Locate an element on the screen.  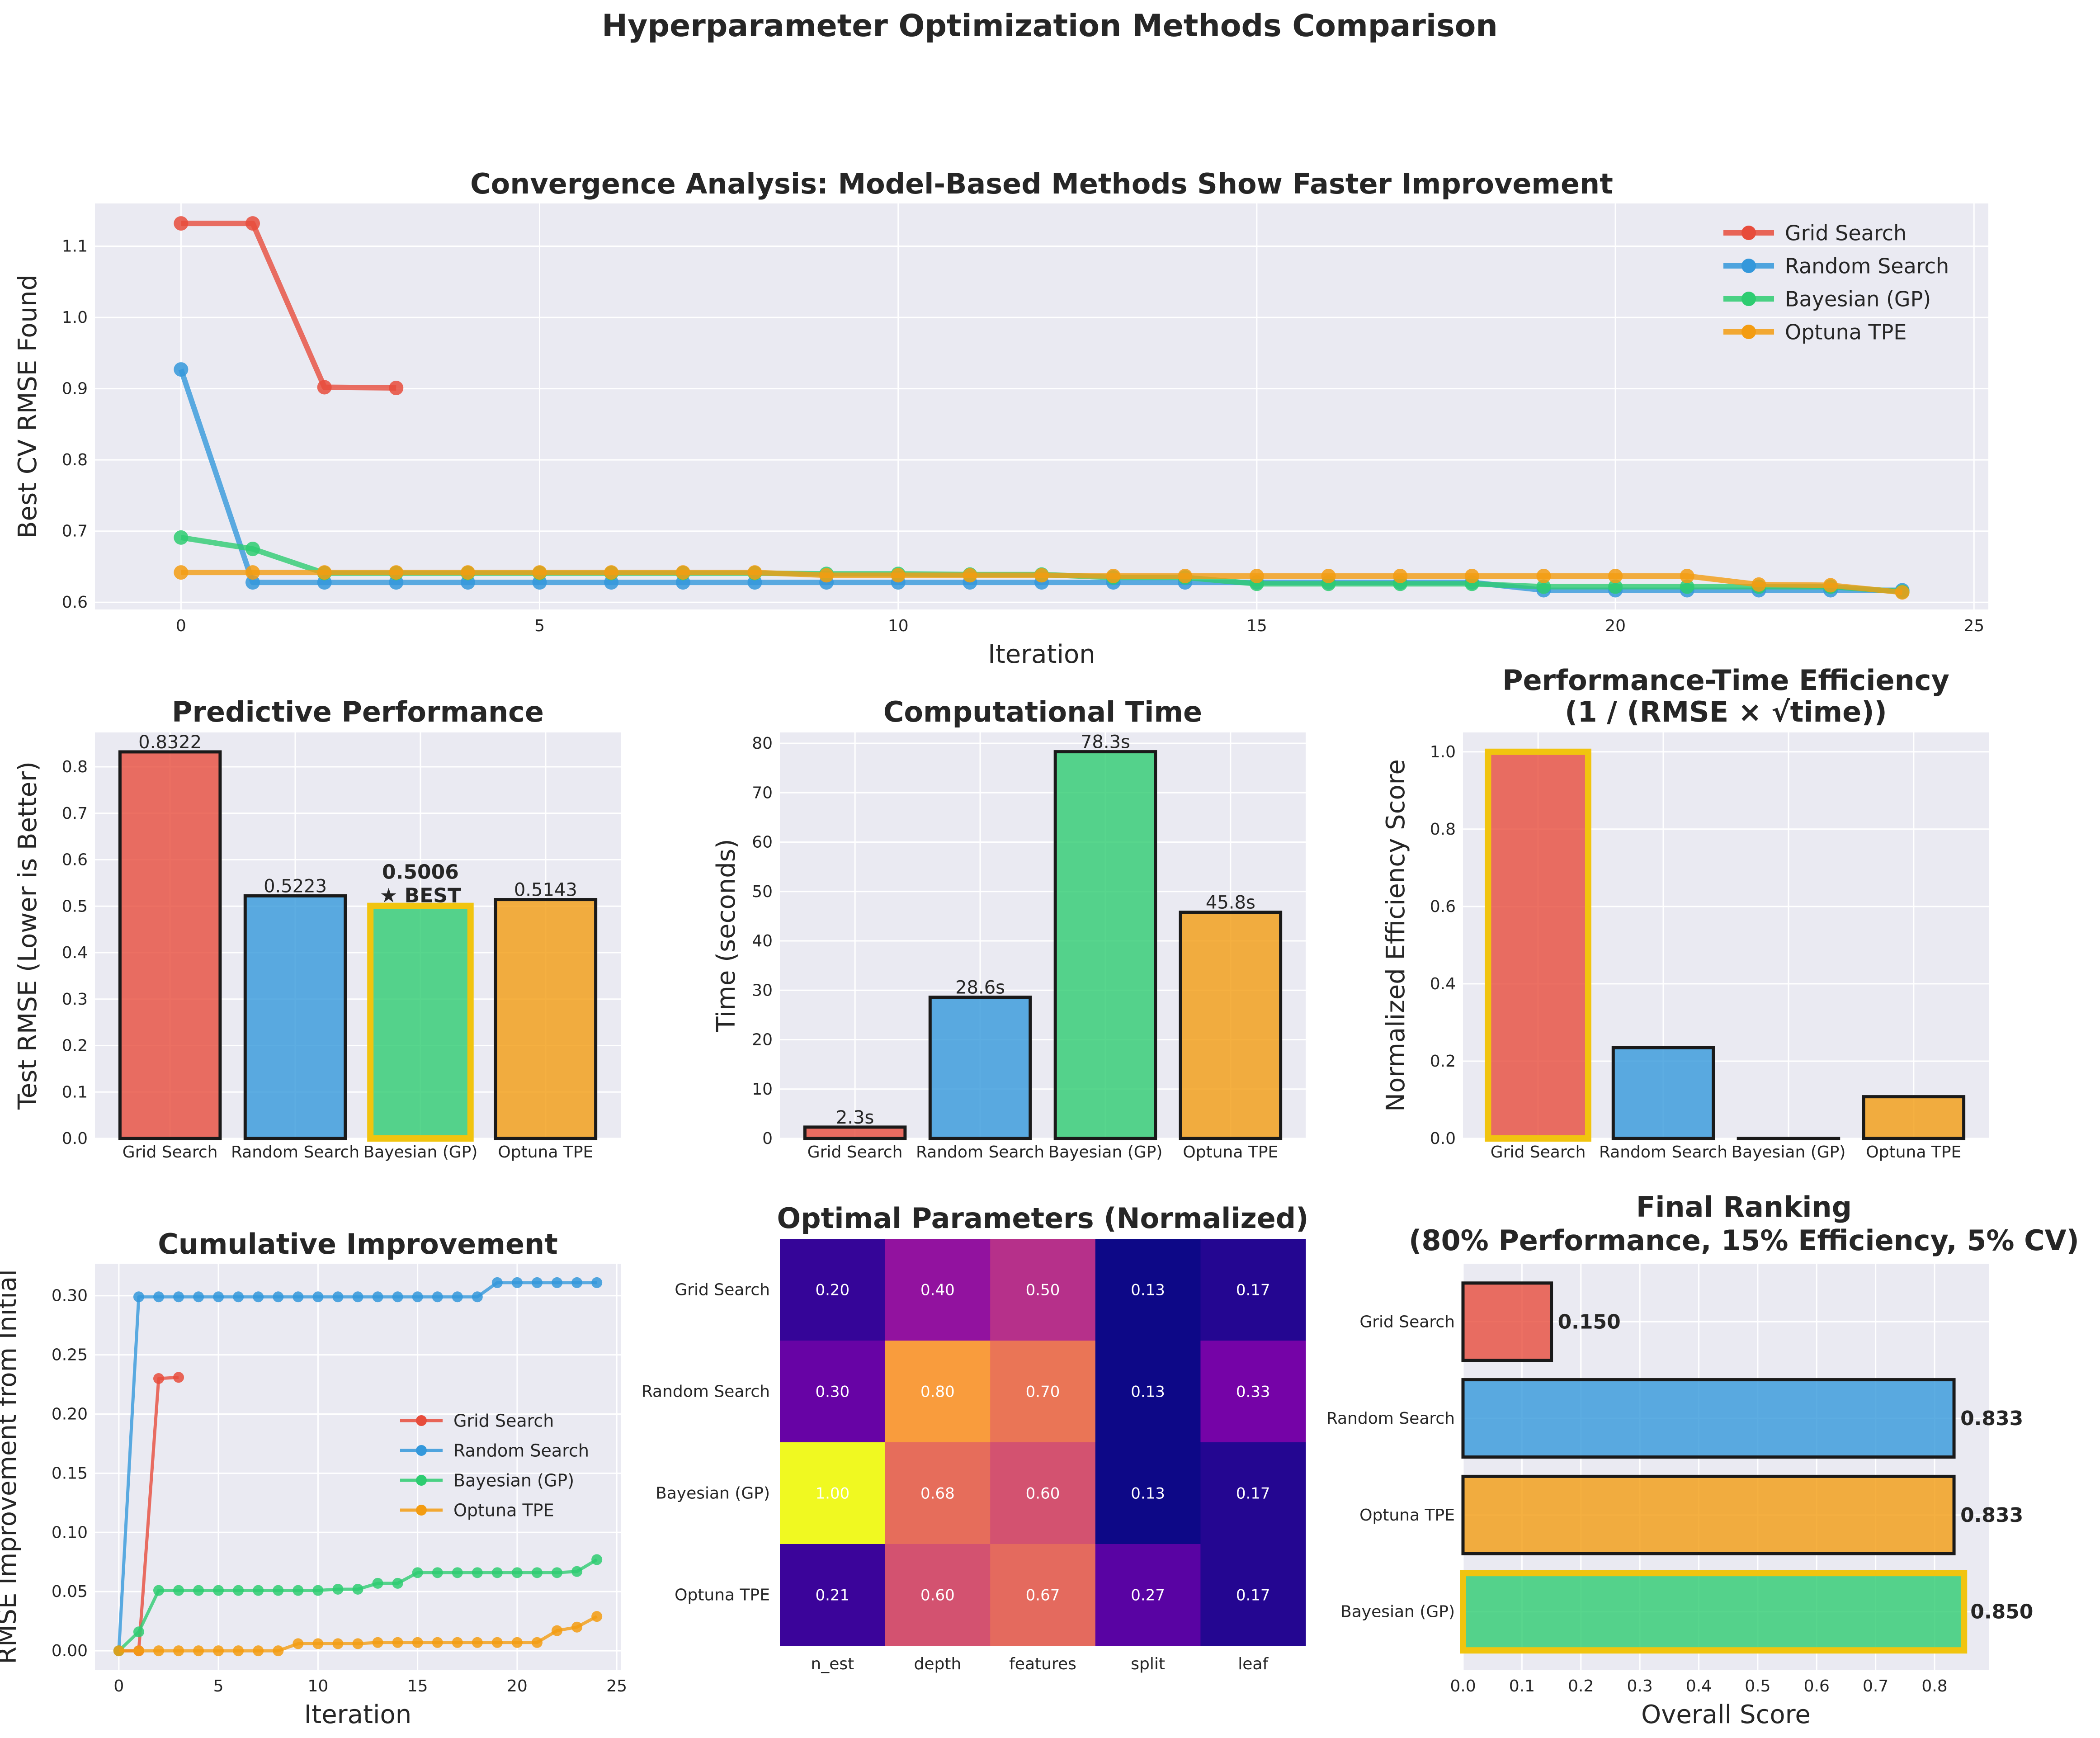
params-row-label: Bayesian (GP) is located at coordinates (713, 1493).